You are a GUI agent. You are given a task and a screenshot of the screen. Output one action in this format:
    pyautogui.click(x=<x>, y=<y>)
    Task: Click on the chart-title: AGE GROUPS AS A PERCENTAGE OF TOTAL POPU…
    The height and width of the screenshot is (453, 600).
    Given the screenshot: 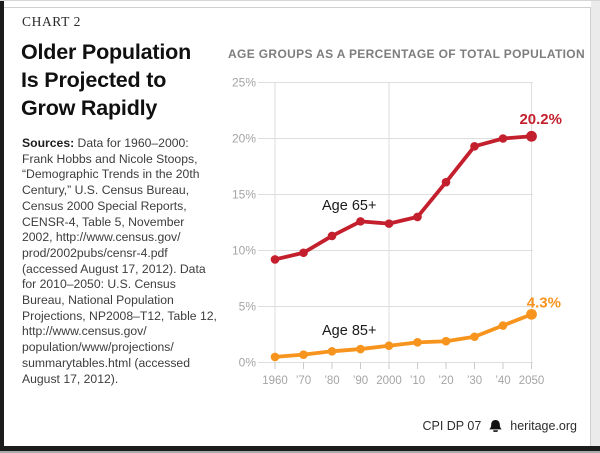 What is the action you would take?
    pyautogui.click(x=407, y=54)
    